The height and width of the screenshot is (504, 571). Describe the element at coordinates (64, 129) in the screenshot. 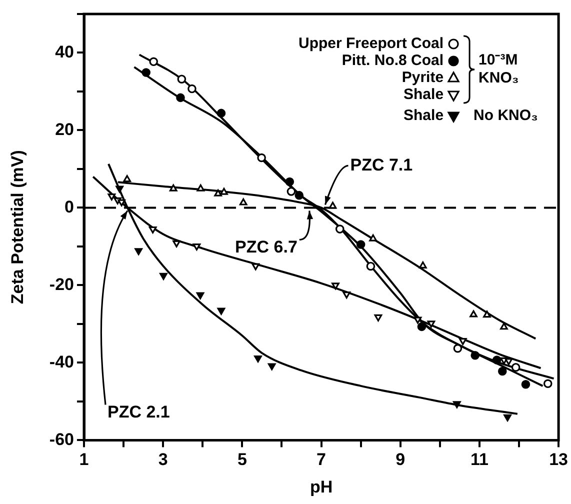

I see `y-tick-label: 20` at that location.